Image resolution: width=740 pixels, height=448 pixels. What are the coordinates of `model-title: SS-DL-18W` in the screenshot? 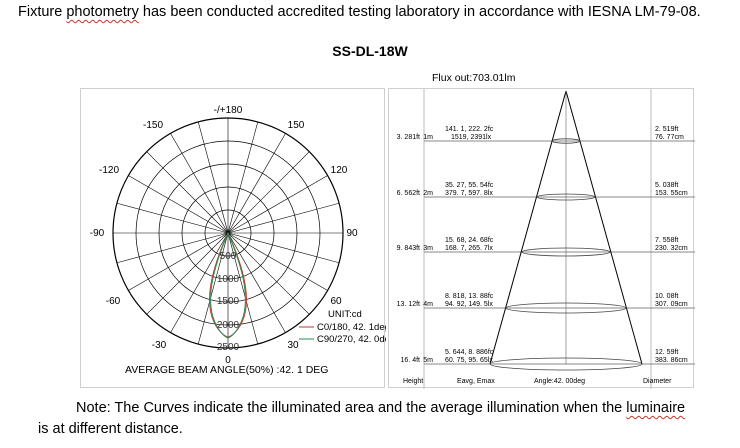 It's located at (370, 51).